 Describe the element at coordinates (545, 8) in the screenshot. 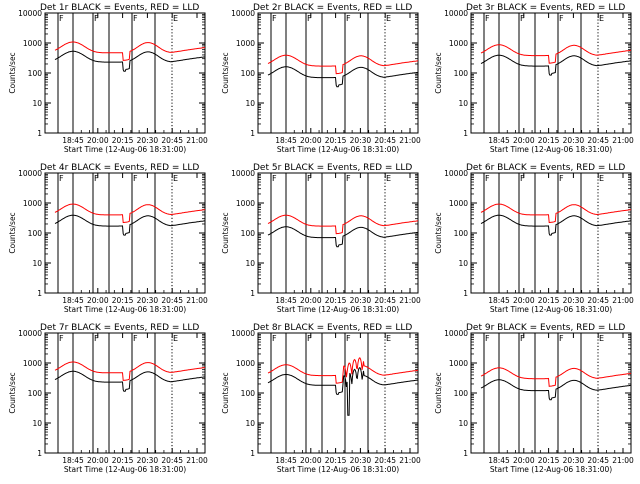

I see `panel-title: Det 3r BLACK = Events, RED = LLD` at that location.